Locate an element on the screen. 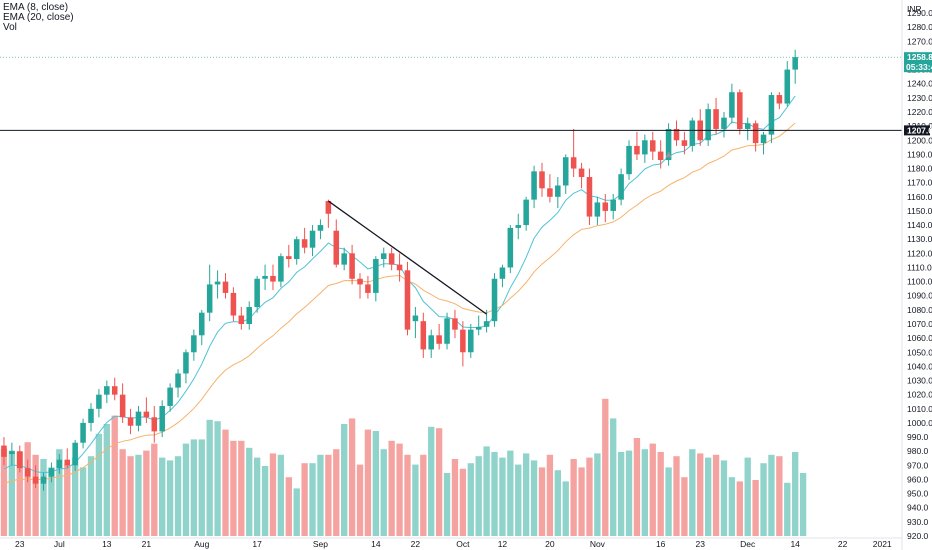 The image size is (932, 550). x-tick-label: Jul is located at coordinates (59, 544).